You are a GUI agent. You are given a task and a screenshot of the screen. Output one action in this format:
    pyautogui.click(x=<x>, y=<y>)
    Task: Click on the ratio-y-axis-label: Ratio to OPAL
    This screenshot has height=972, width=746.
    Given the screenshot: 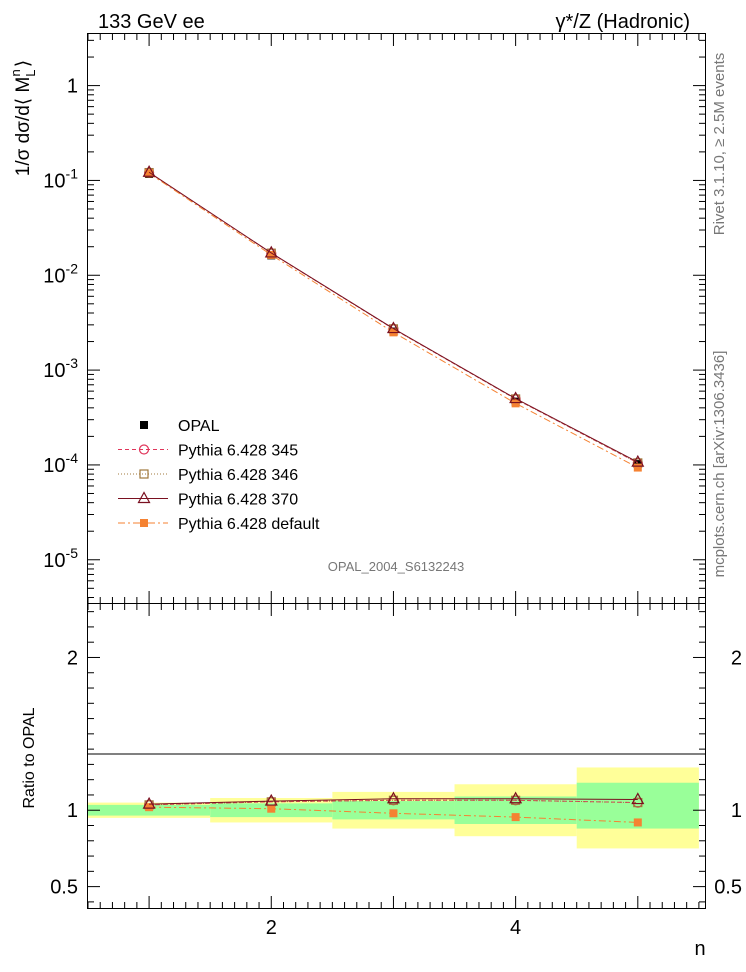 What is the action you would take?
    pyautogui.click(x=29, y=757)
    